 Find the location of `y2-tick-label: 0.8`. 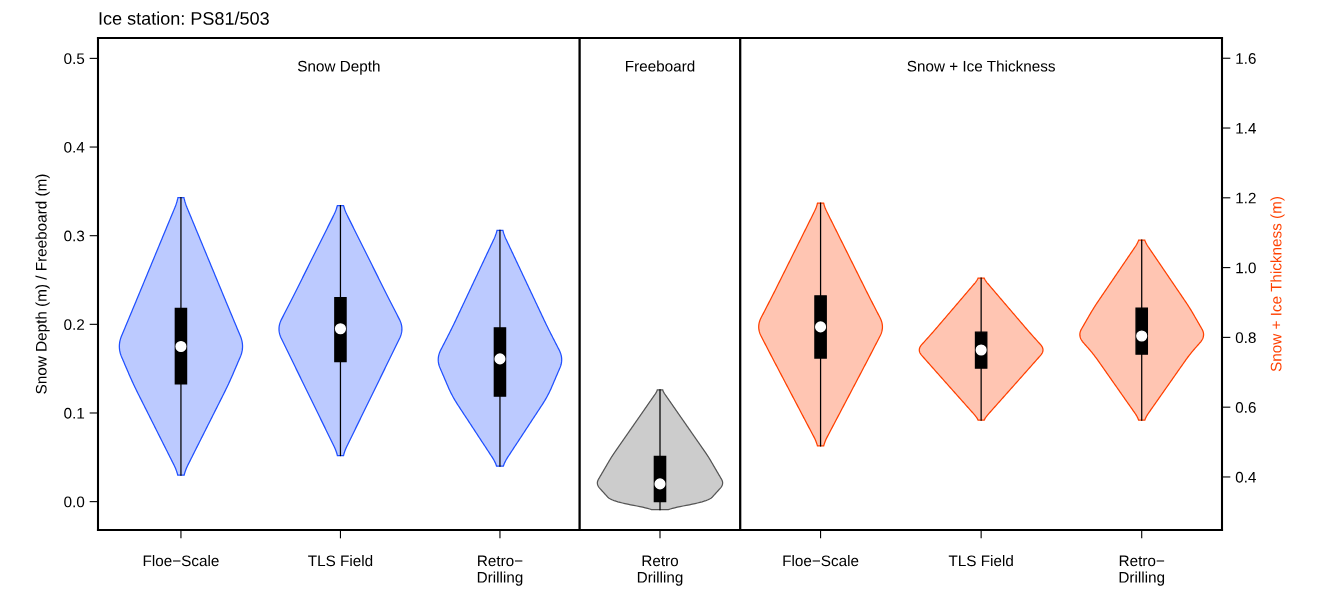

y2-tick-label: 0.8 is located at coordinates (1245, 338).